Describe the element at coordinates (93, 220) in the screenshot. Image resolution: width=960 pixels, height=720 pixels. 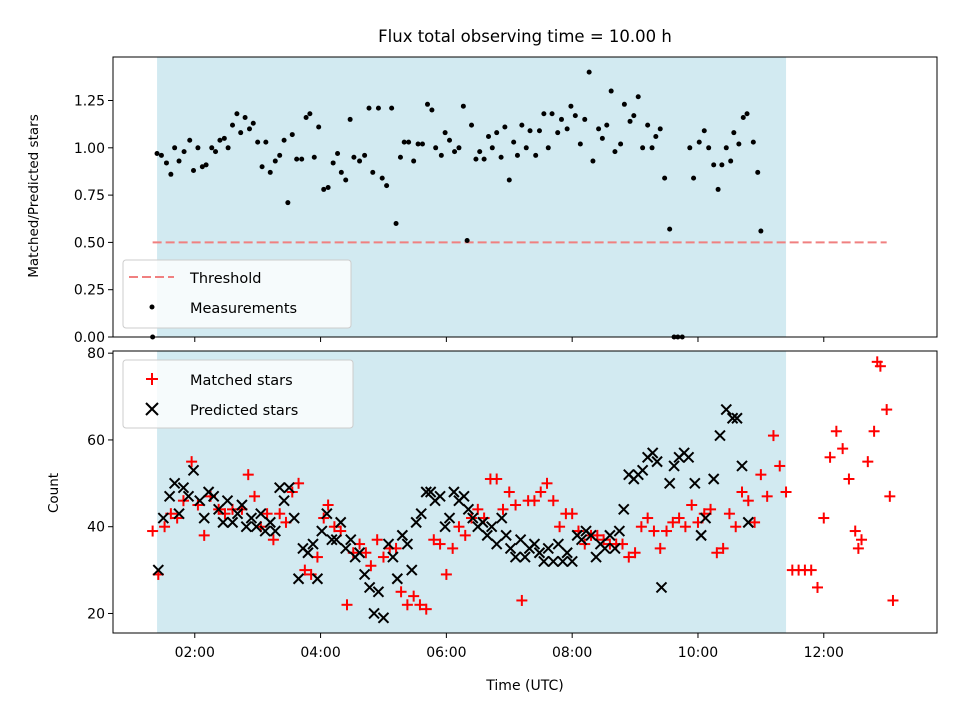
I see `top-y-ticks: 0.00 0.25 0.50 0.75 1.00 1.25` at that location.